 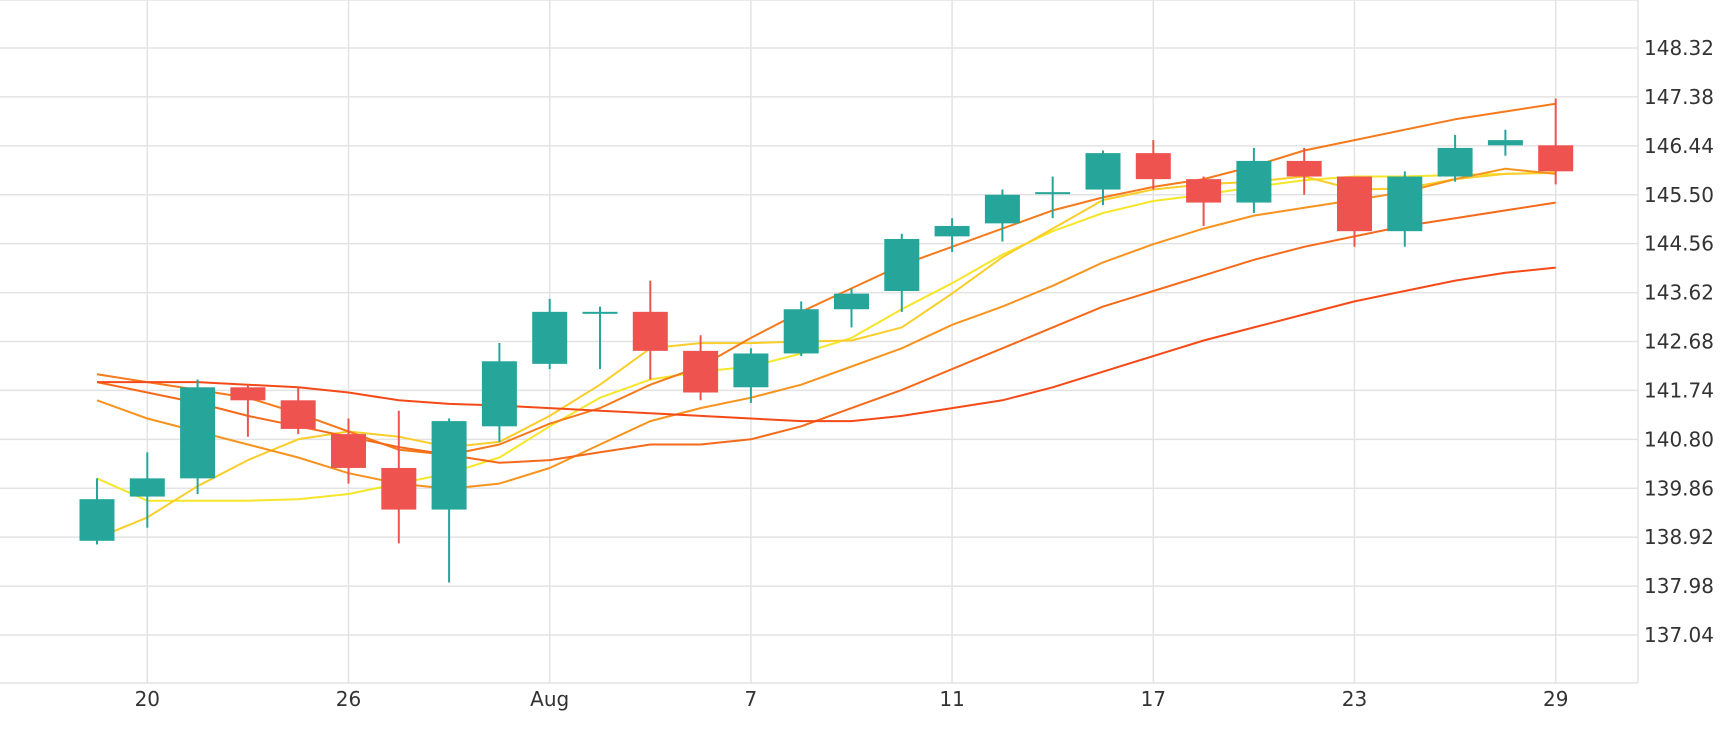 I want to click on x-tick-label: Aug, so click(x=549, y=699).